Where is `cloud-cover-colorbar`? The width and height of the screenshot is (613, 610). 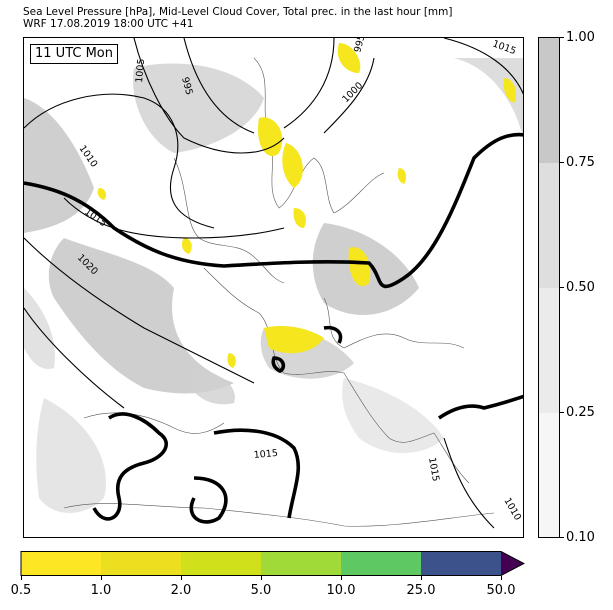
cloud-cover-colorbar is located at coordinates (549, 287).